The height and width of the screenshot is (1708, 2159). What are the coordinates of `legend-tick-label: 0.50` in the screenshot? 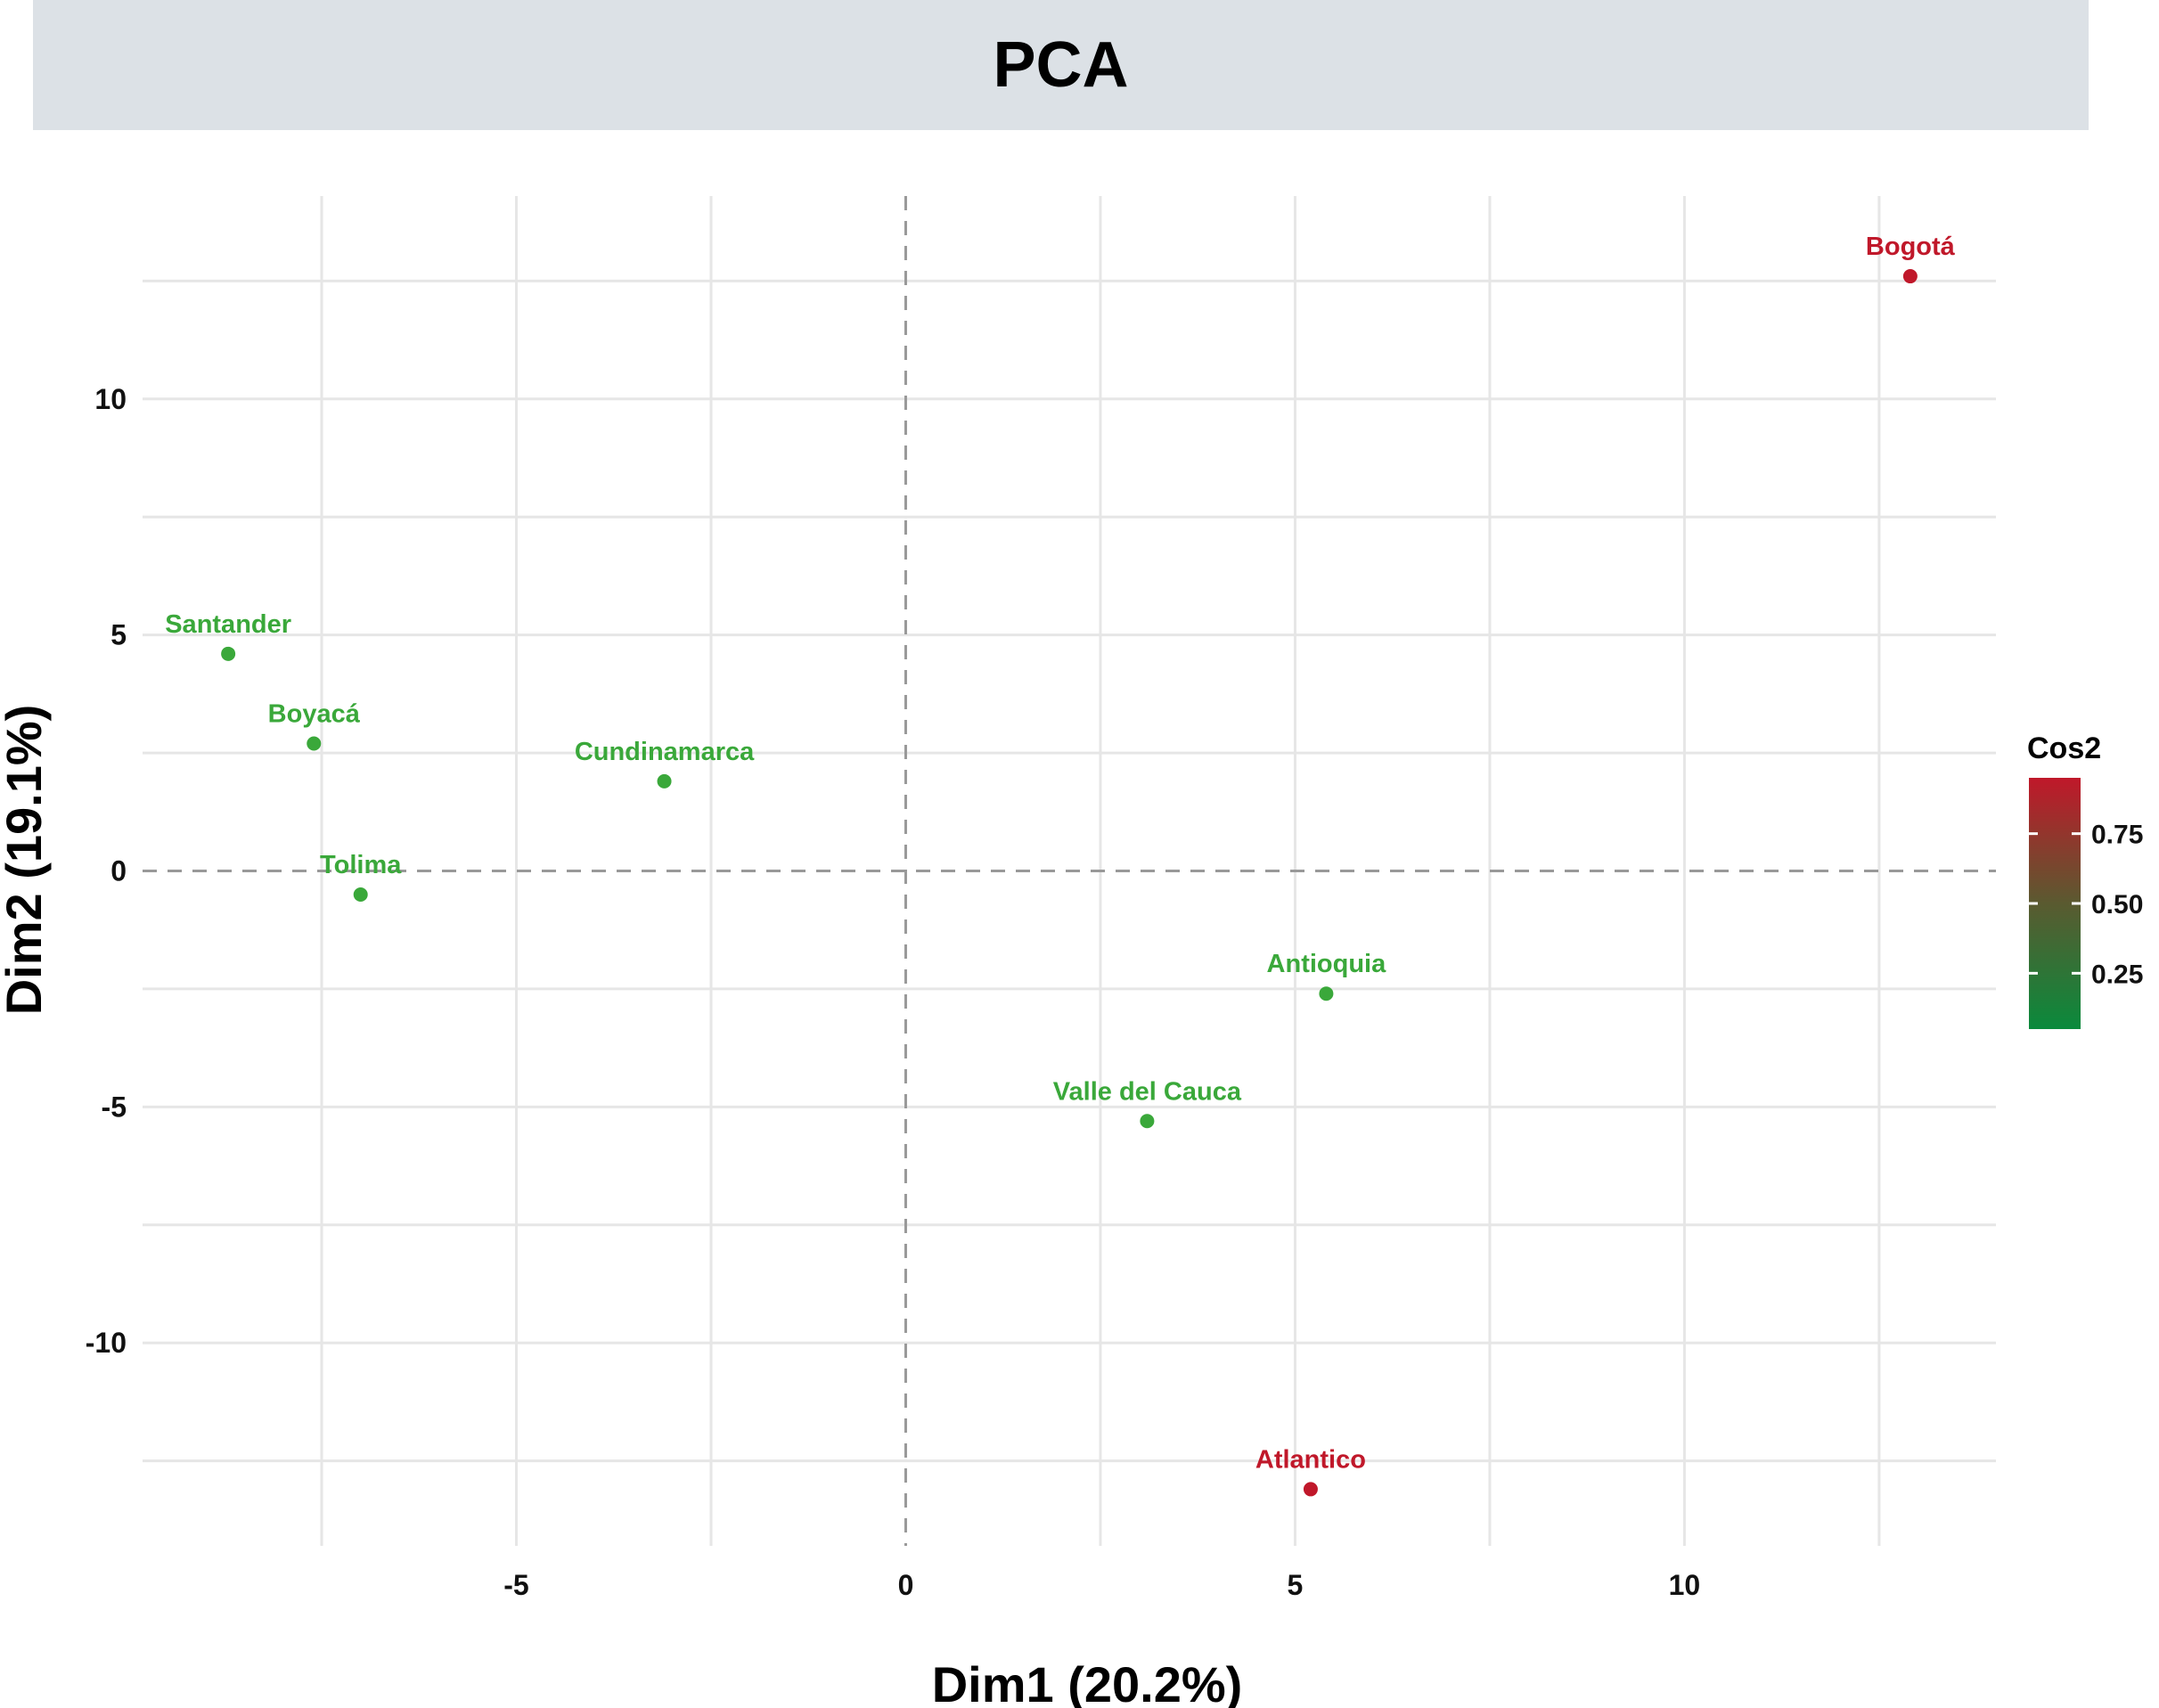 It's located at (2117, 904).